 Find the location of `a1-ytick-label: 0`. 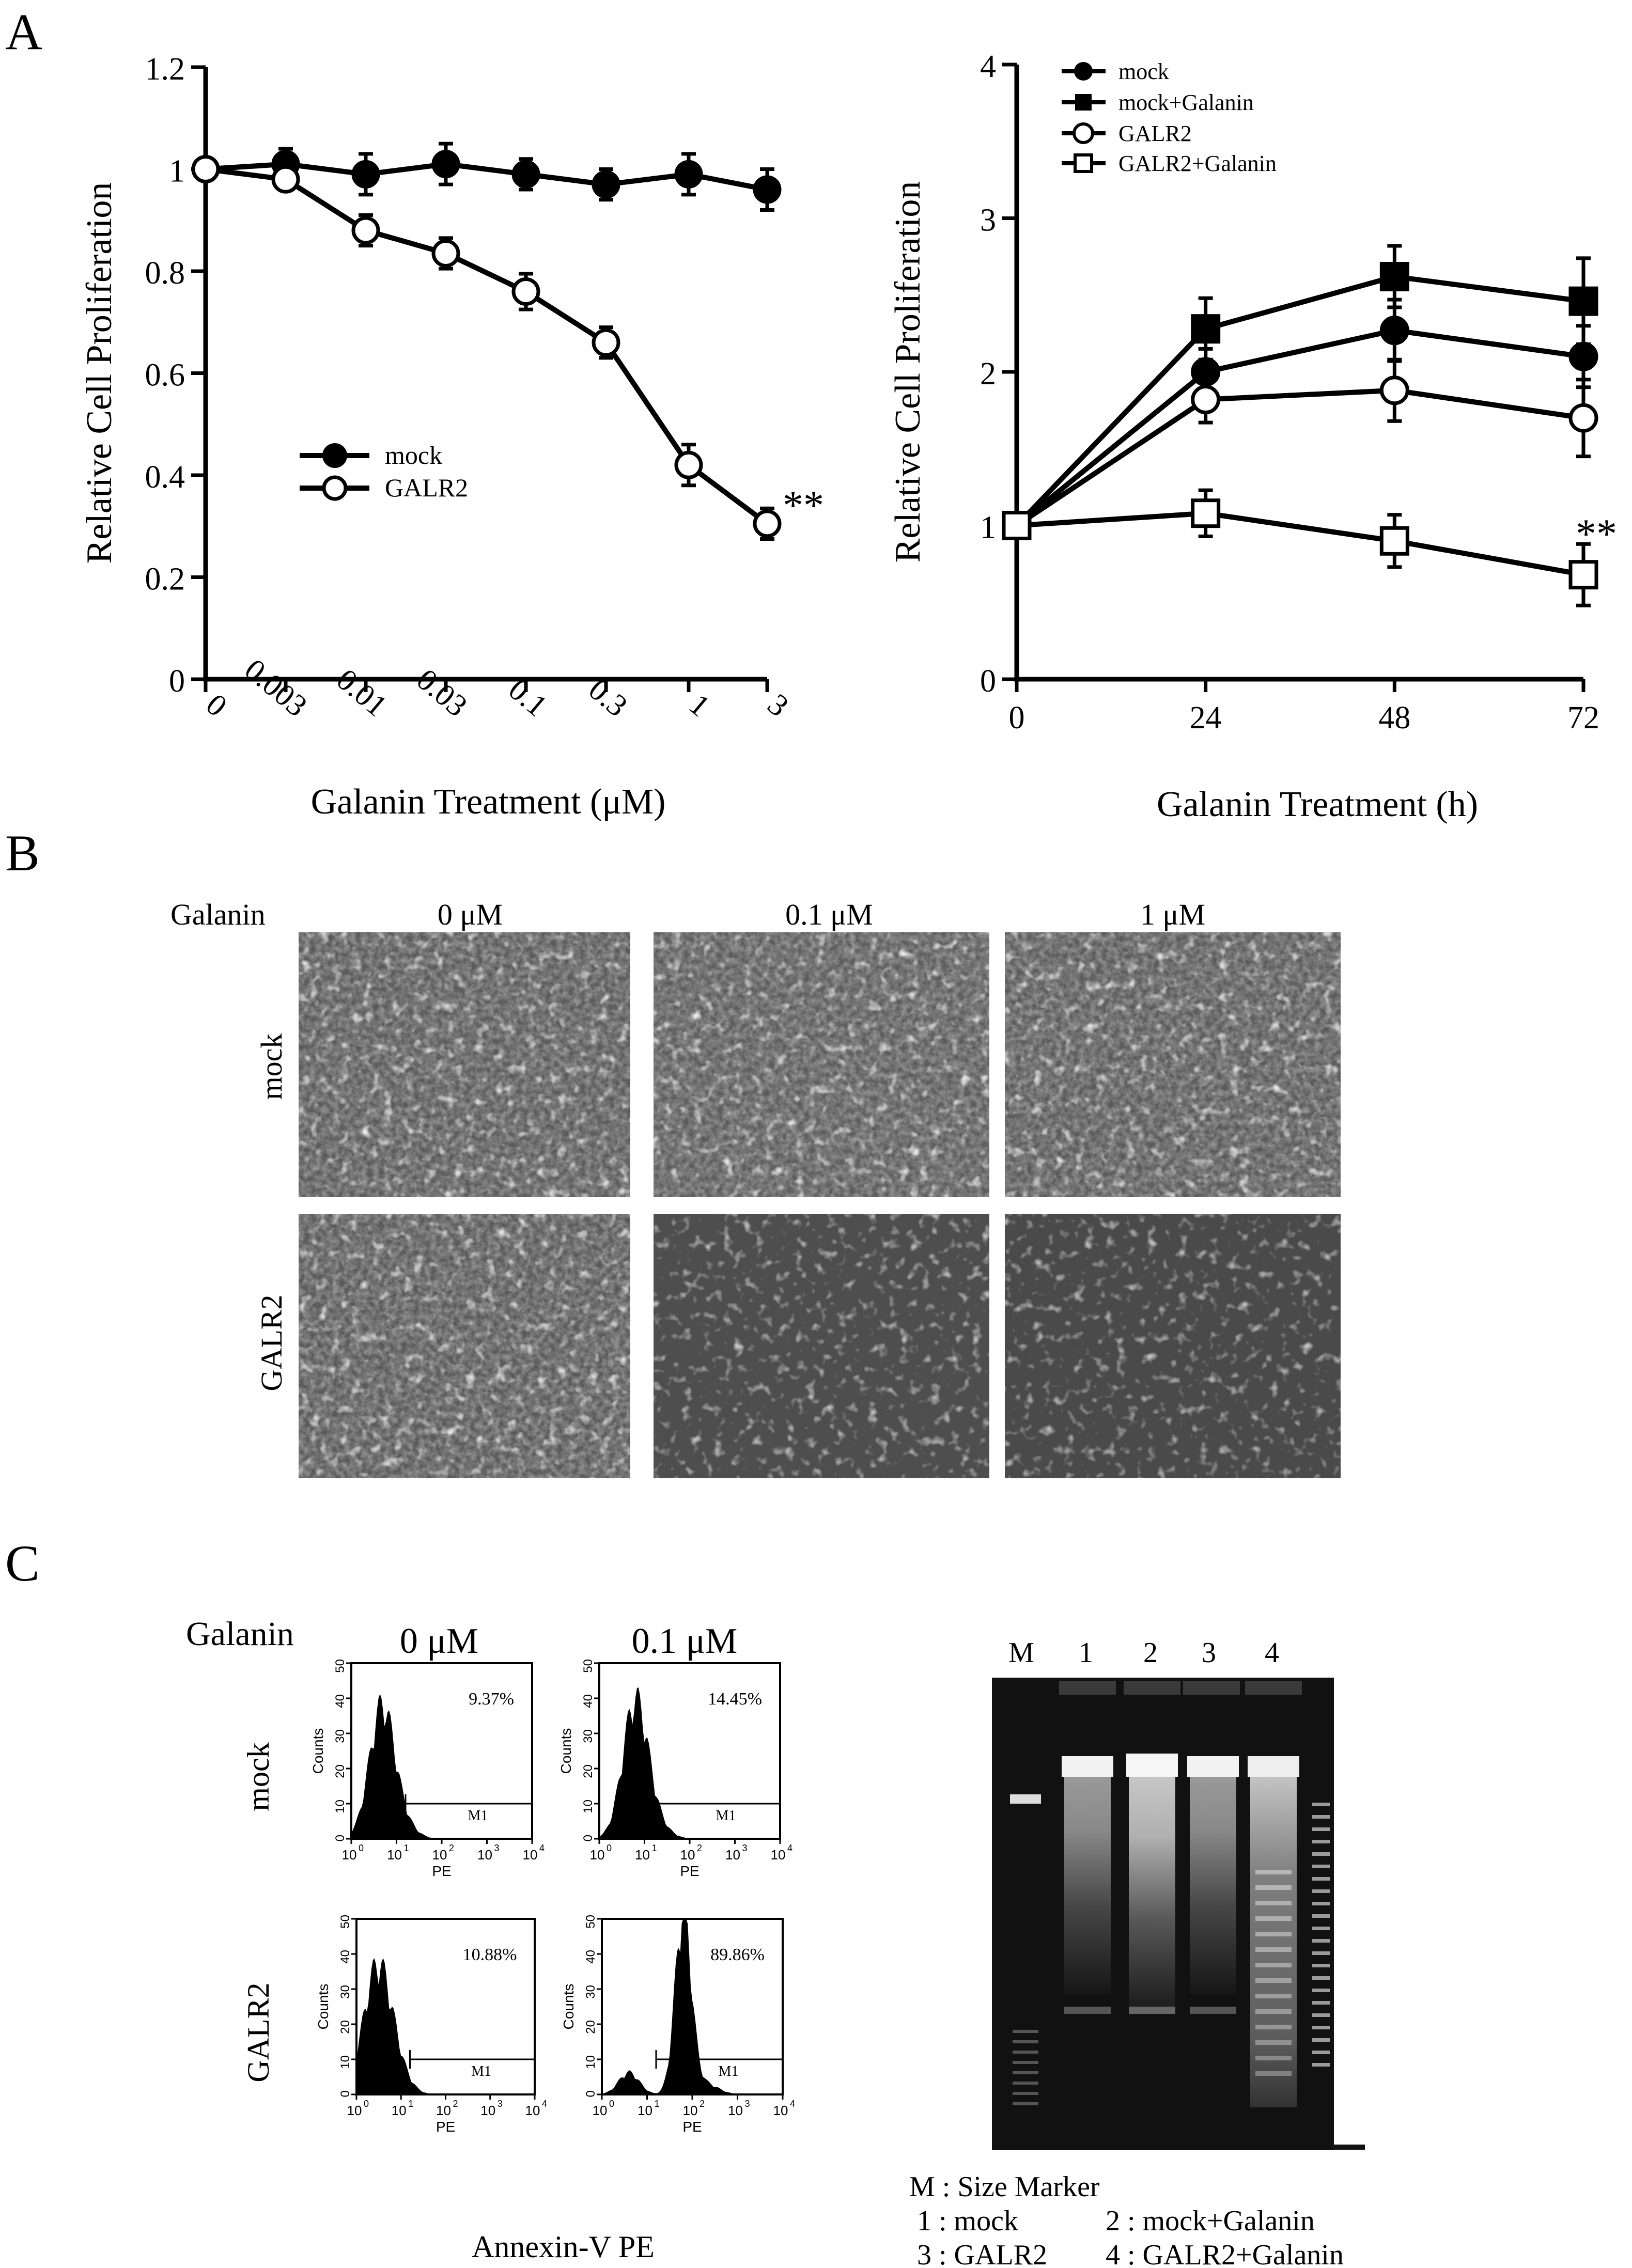

a1-ytick-label: 0 is located at coordinates (177, 681).